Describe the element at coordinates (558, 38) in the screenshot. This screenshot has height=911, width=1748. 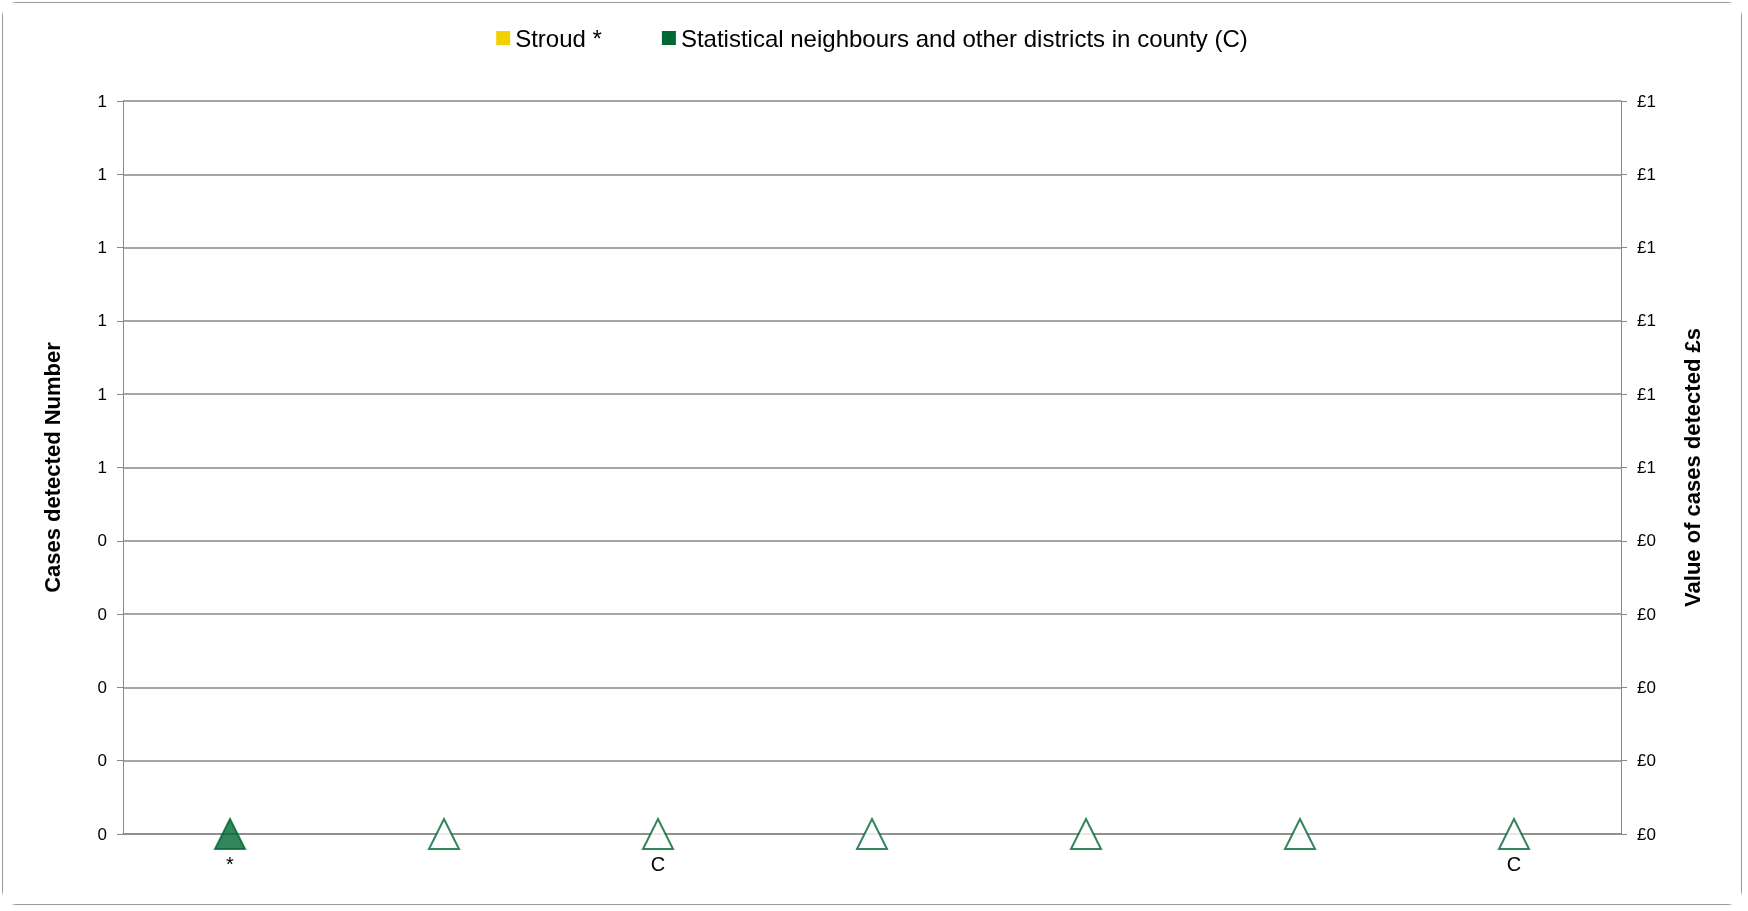
I see `legend-label: Stroud *` at that location.